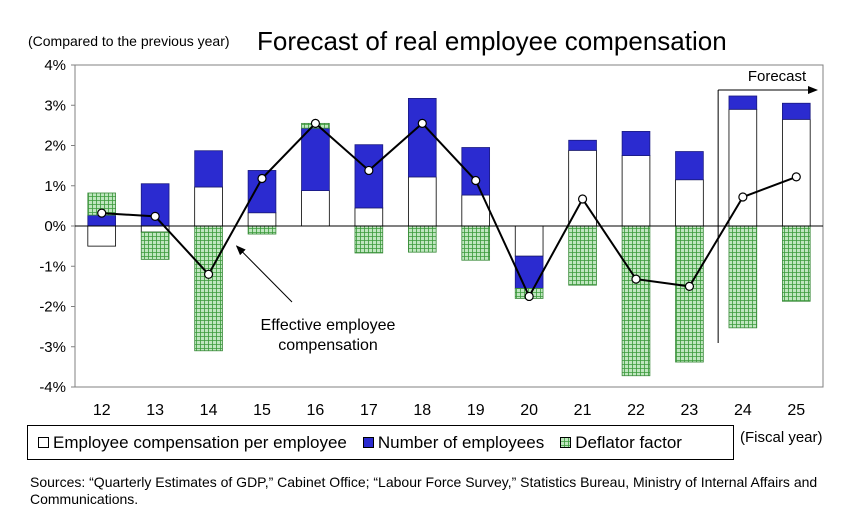 The height and width of the screenshot is (530, 858). What do you see at coordinates (209, 410) in the screenshot?
I see `x-tick-label: 14` at bounding box center [209, 410].